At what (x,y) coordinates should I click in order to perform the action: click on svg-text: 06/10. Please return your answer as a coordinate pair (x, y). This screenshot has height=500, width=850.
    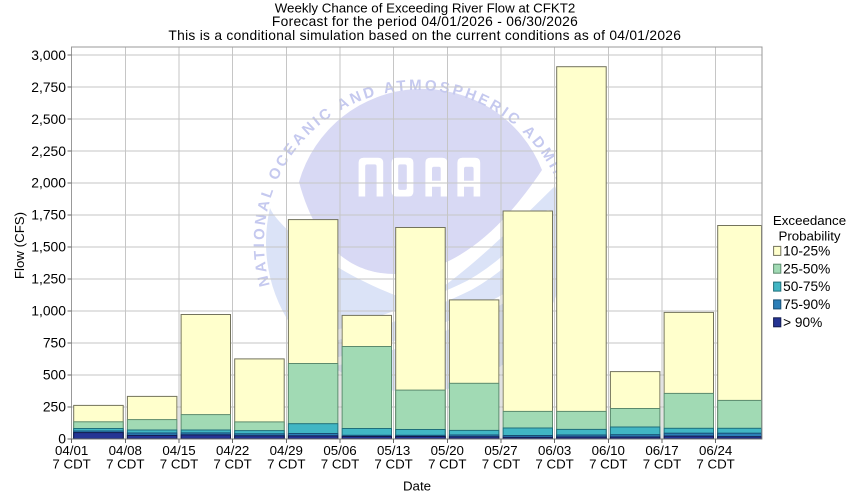
    Looking at the image, I should click on (608, 450).